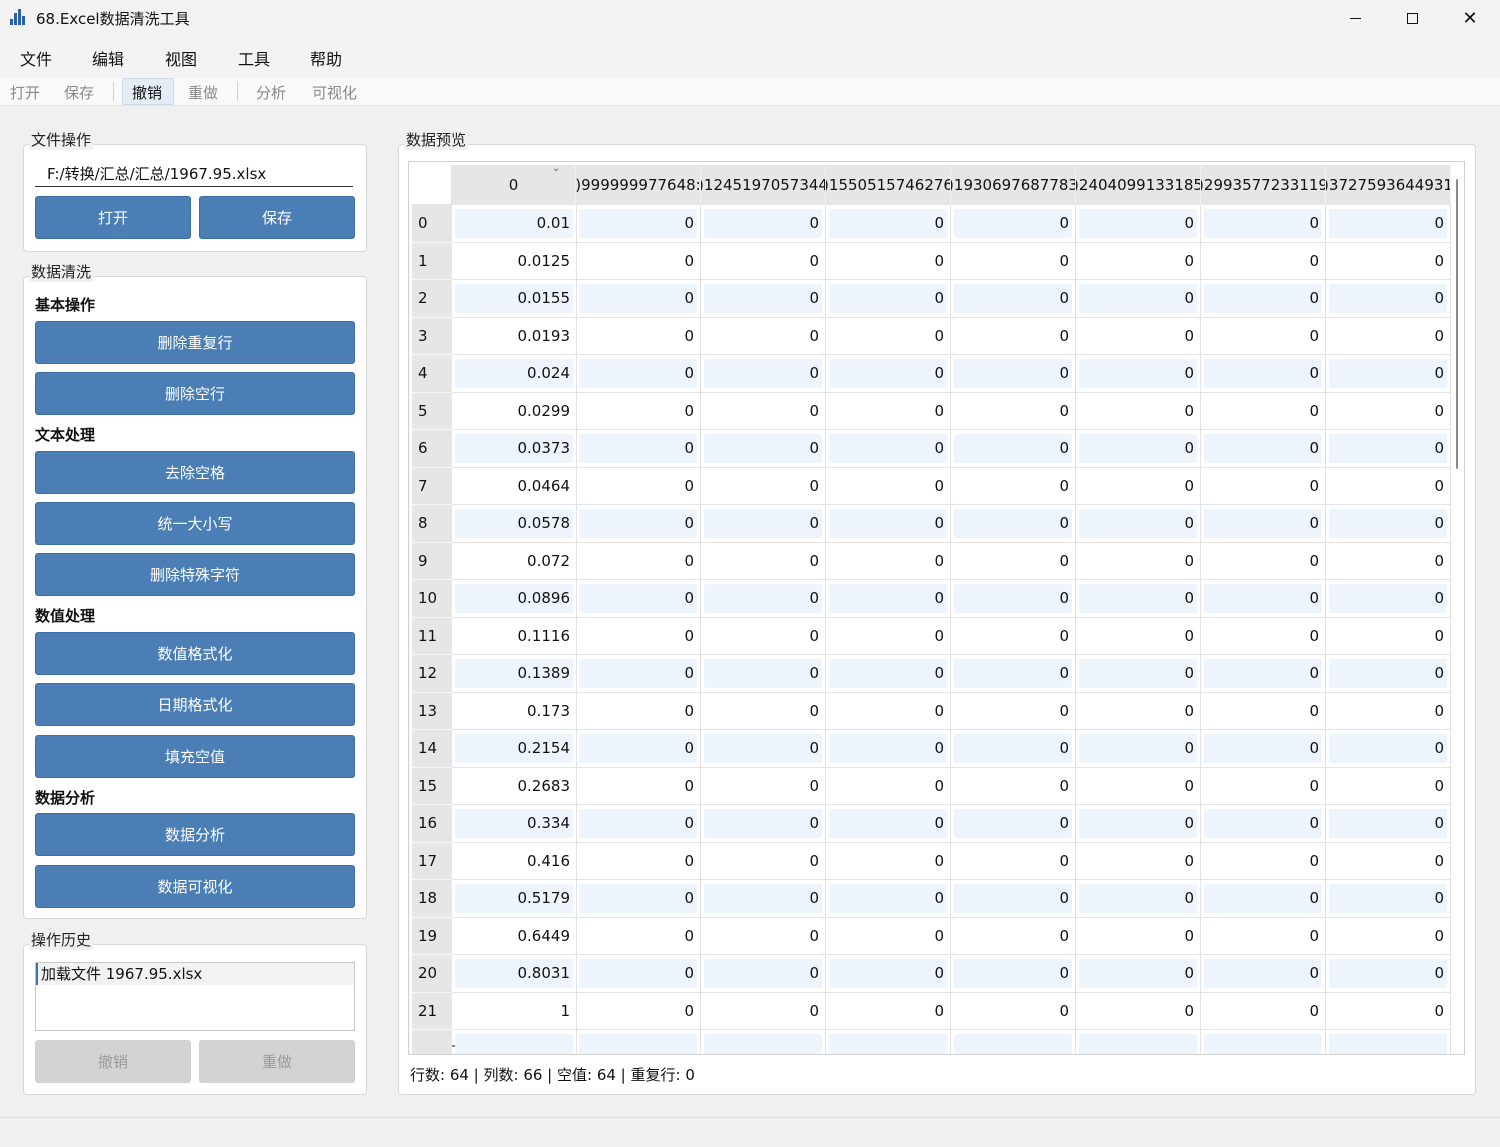 This screenshot has width=1500, height=1147. Describe the element at coordinates (514, 974) in the screenshot. I see `table-cell: 0.8031` at that location.